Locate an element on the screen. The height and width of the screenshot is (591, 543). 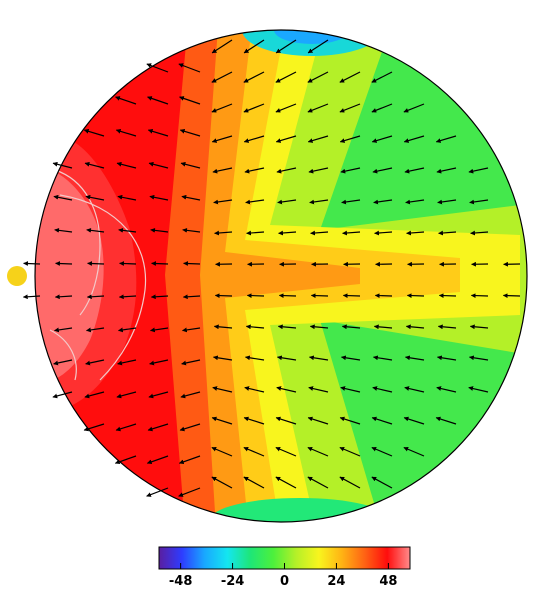
substellar-point-marker is located at coordinates (17, 276).